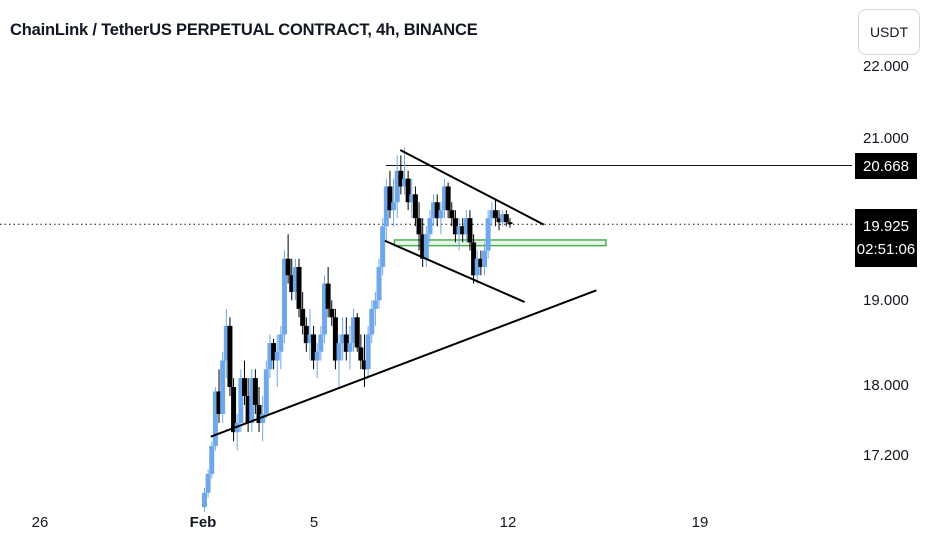  Describe the element at coordinates (40, 522) in the screenshot. I see `time-tick-26: 26` at that location.